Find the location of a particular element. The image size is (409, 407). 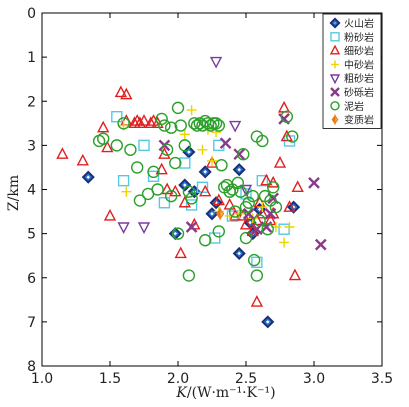

y-tick-label: 2 is located at coordinates (31, 102).